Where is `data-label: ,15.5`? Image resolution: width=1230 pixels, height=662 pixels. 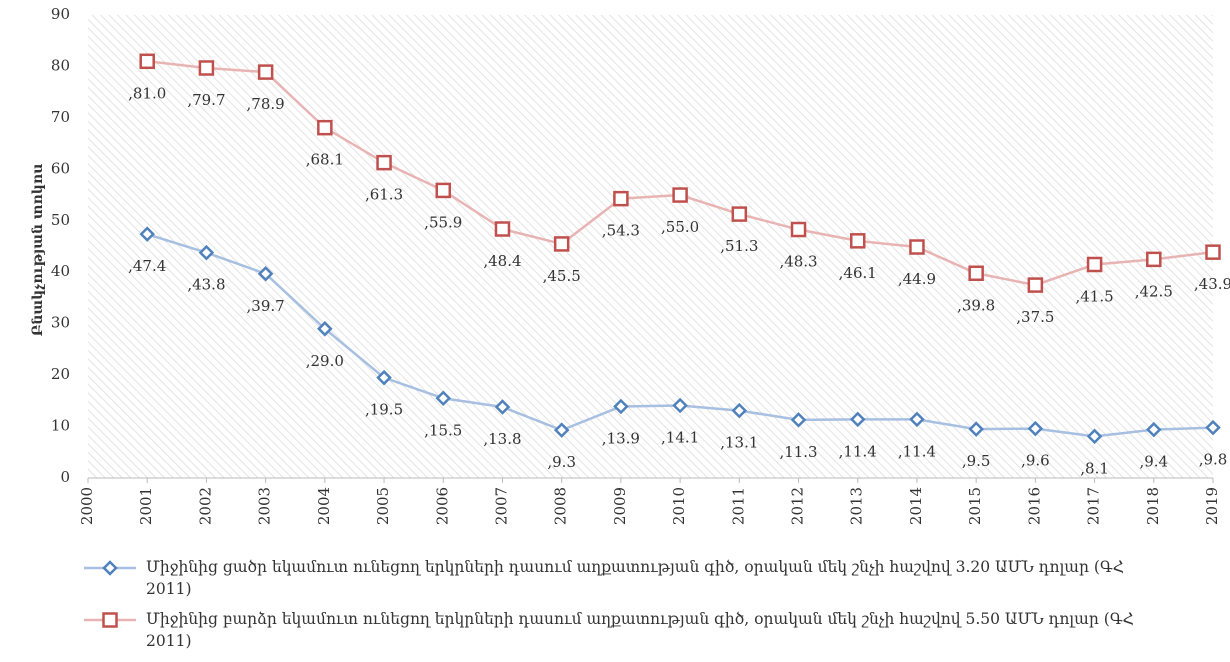
data-label: ,15.5 is located at coordinates (443, 430).